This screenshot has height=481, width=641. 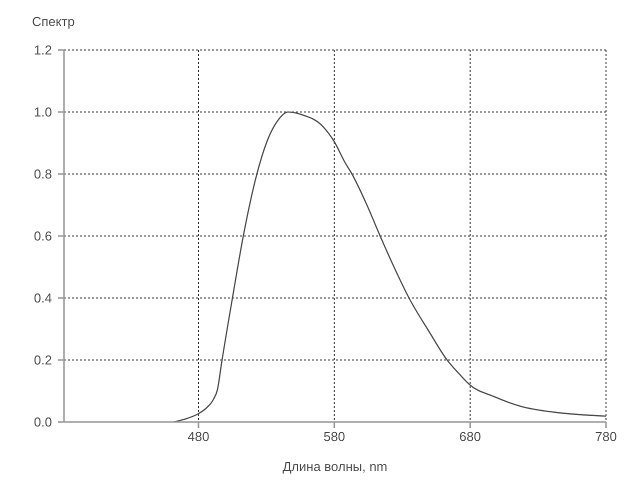 I want to click on y-axis-title: Спектр, so click(x=53, y=21).